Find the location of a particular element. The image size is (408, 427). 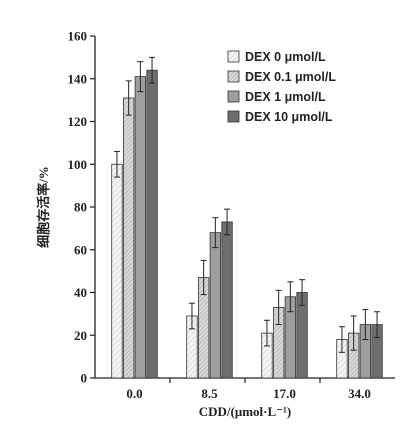

x-tick-label: 17.0 is located at coordinates (284, 393).